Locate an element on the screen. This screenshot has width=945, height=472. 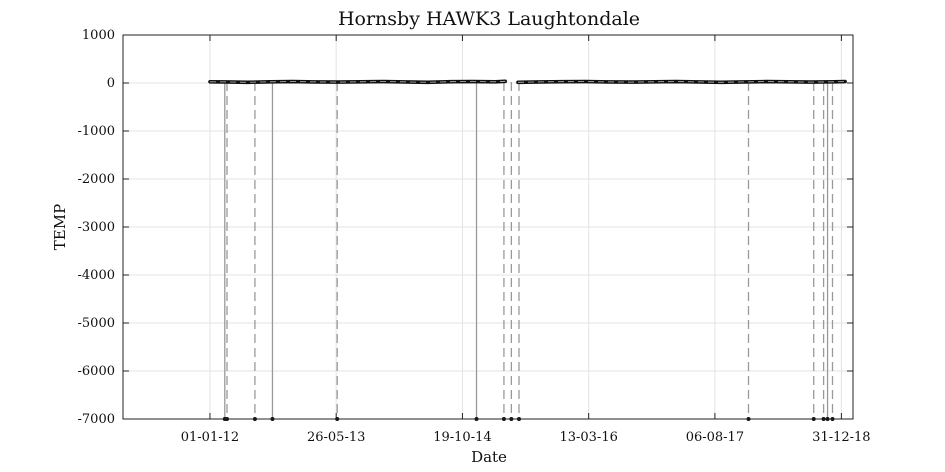
y-tick-label: 0 is located at coordinates (111, 83).